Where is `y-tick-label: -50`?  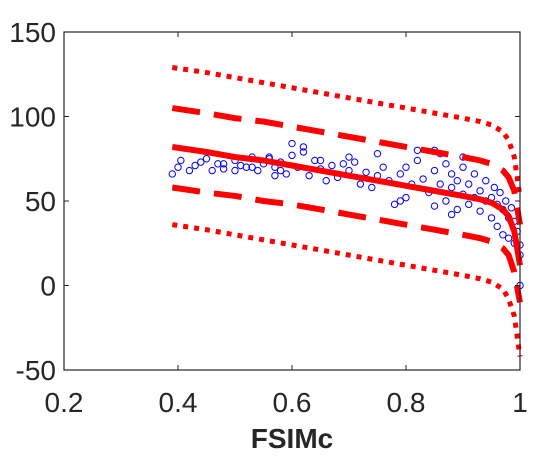
y-tick-label: -50 is located at coordinates (36, 370).